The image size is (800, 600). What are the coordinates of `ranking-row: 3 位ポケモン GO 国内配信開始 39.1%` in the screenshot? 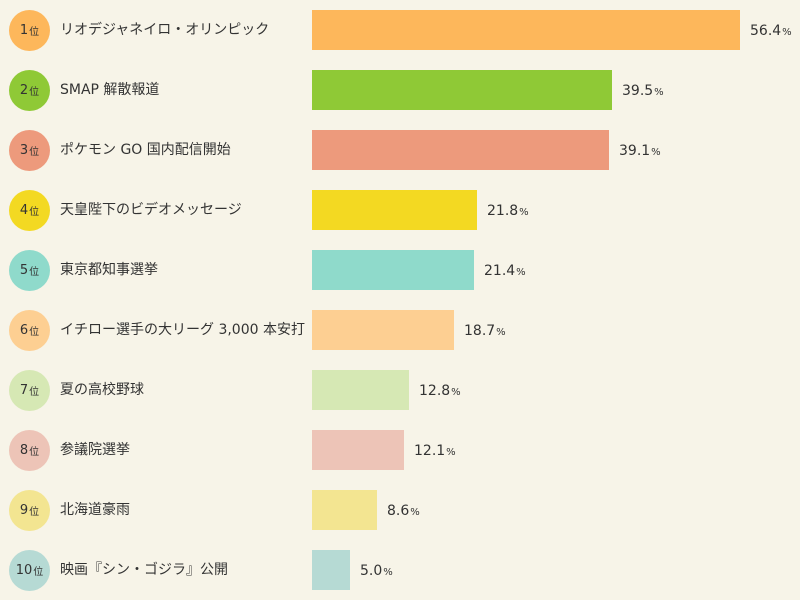 It's located at (400, 150).